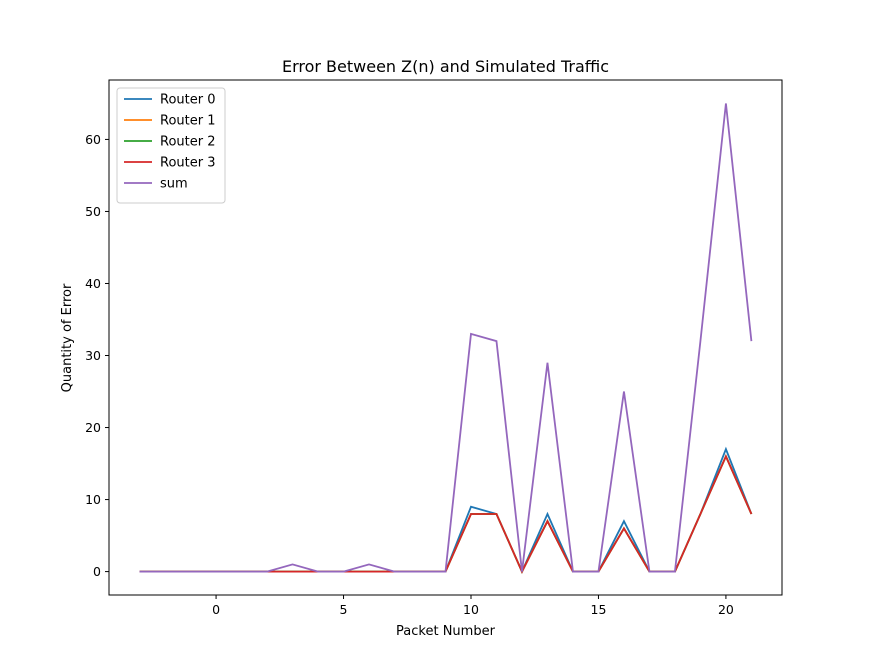 This screenshot has height=668, width=869. I want to click on legend-label: Router 0, so click(188, 100).